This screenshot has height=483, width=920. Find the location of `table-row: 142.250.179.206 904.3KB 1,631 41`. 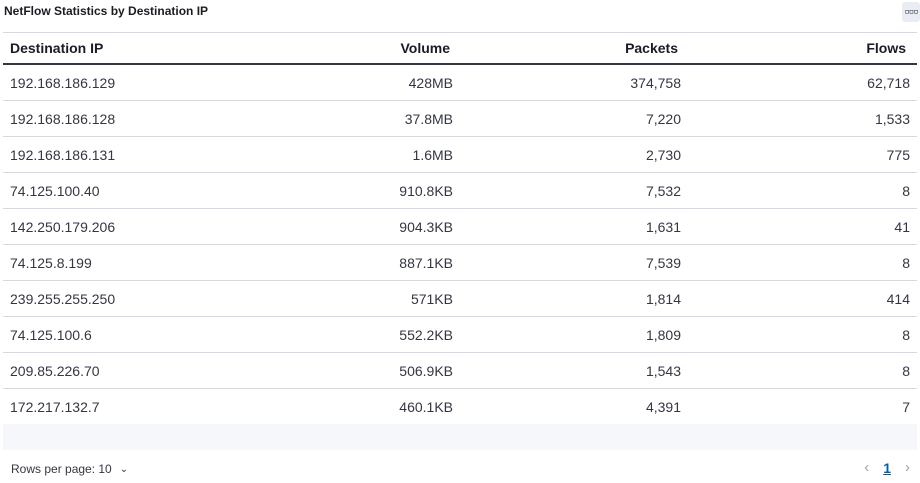

table-row: 142.250.179.206 904.3KB 1,631 41 is located at coordinates (460, 227).